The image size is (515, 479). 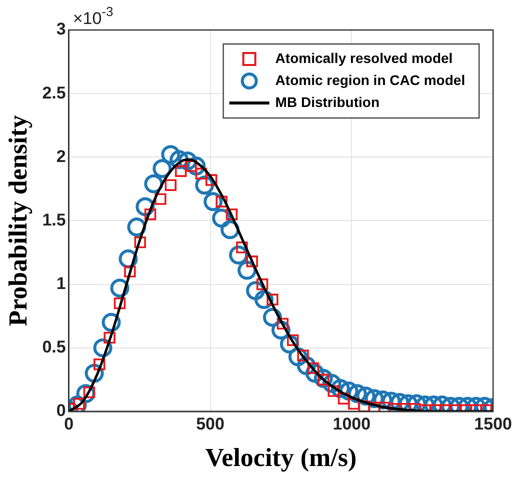 I want to click on legend-label: MB Distribution, so click(x=327, y=102).